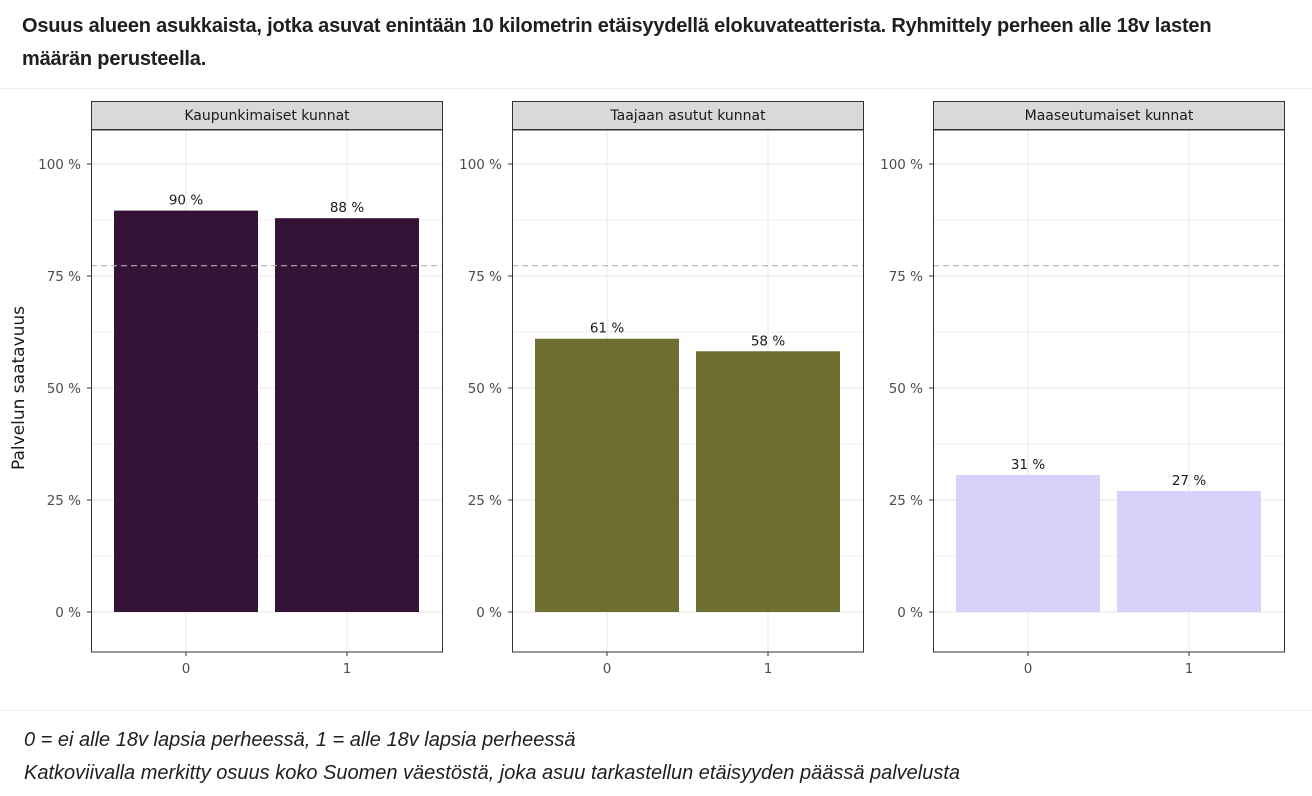 The image size is (1312, 796). What do you see at coordinates (68, 613) in the screenshot?
I see `panel-1-y-tick-label: 0 %` at bounding box center [68, 613].